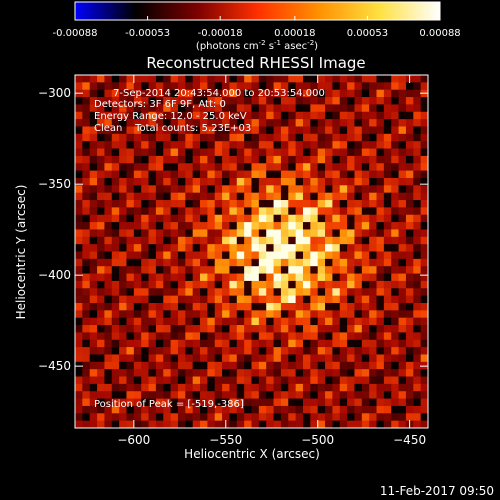  I want to click on annotation-energy: Energy Range: 12.0 - 25.0 keV, so click(170, 116).